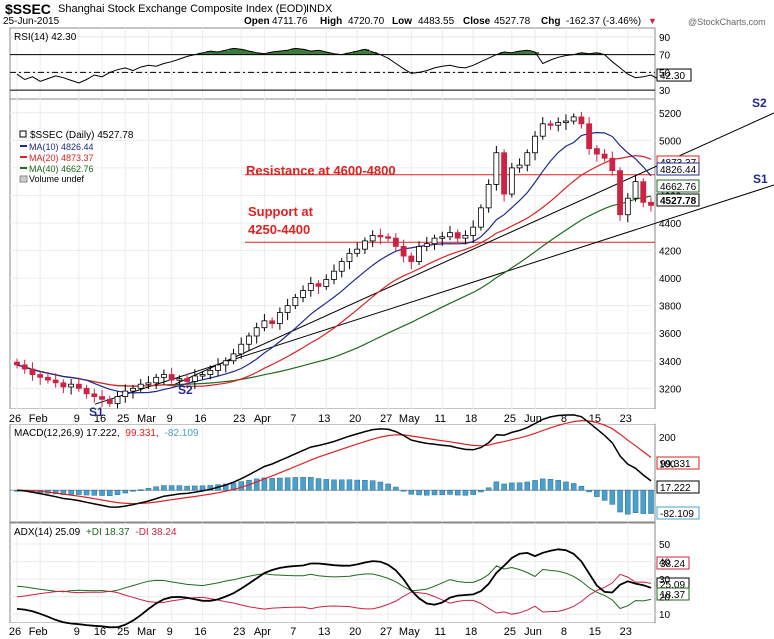 The width and height of the screenshot is (774, 639). What do you see at coordinates (334, 594) in the screenshot?
I see `minus-di-line` at bounding box center [334, 594].